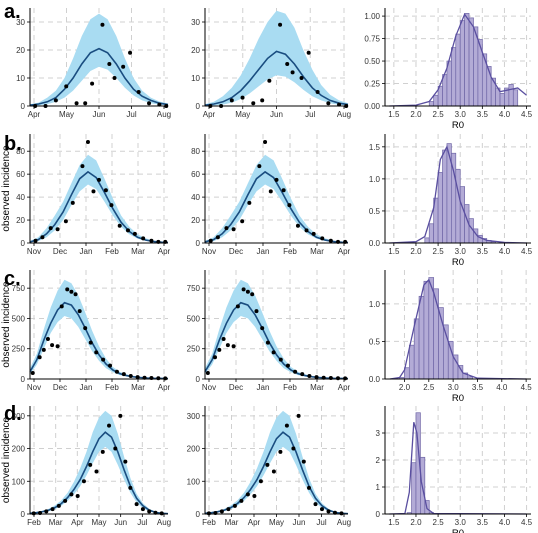  What do you see at coordinates (378, 460) in the screenshot?
I see `y-tick-label: 2` at bounding box center [378, 460].